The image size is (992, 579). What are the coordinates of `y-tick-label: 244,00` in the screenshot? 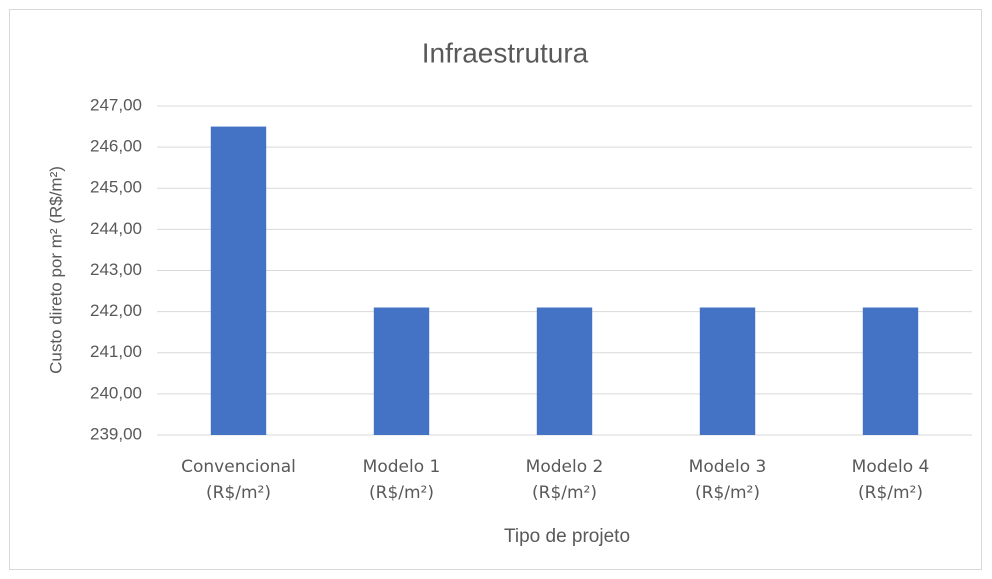 It's located at (116, 228).